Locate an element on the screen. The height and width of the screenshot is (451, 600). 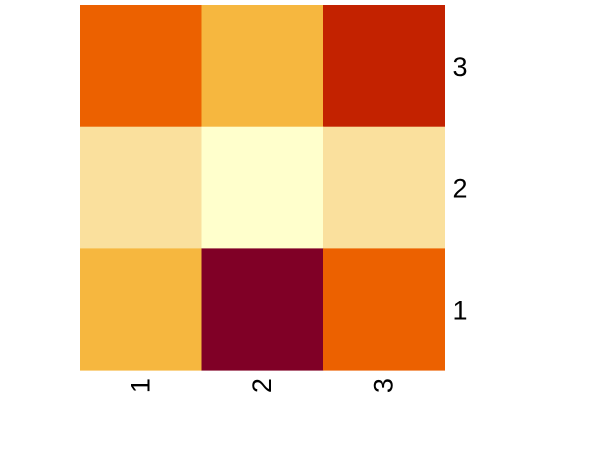
y-tick-label: 2 is located at coordinates (460, 189).